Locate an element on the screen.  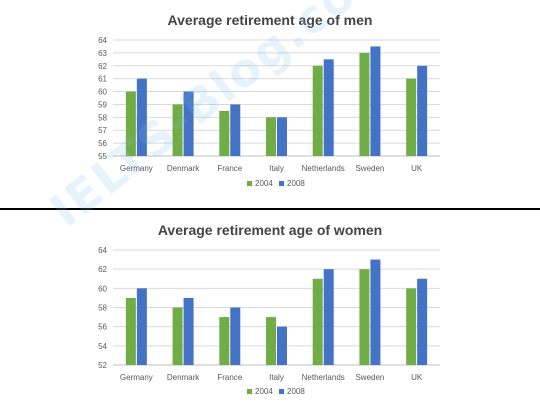
y-tick-label: 54 is located at coordinates (102, 346).